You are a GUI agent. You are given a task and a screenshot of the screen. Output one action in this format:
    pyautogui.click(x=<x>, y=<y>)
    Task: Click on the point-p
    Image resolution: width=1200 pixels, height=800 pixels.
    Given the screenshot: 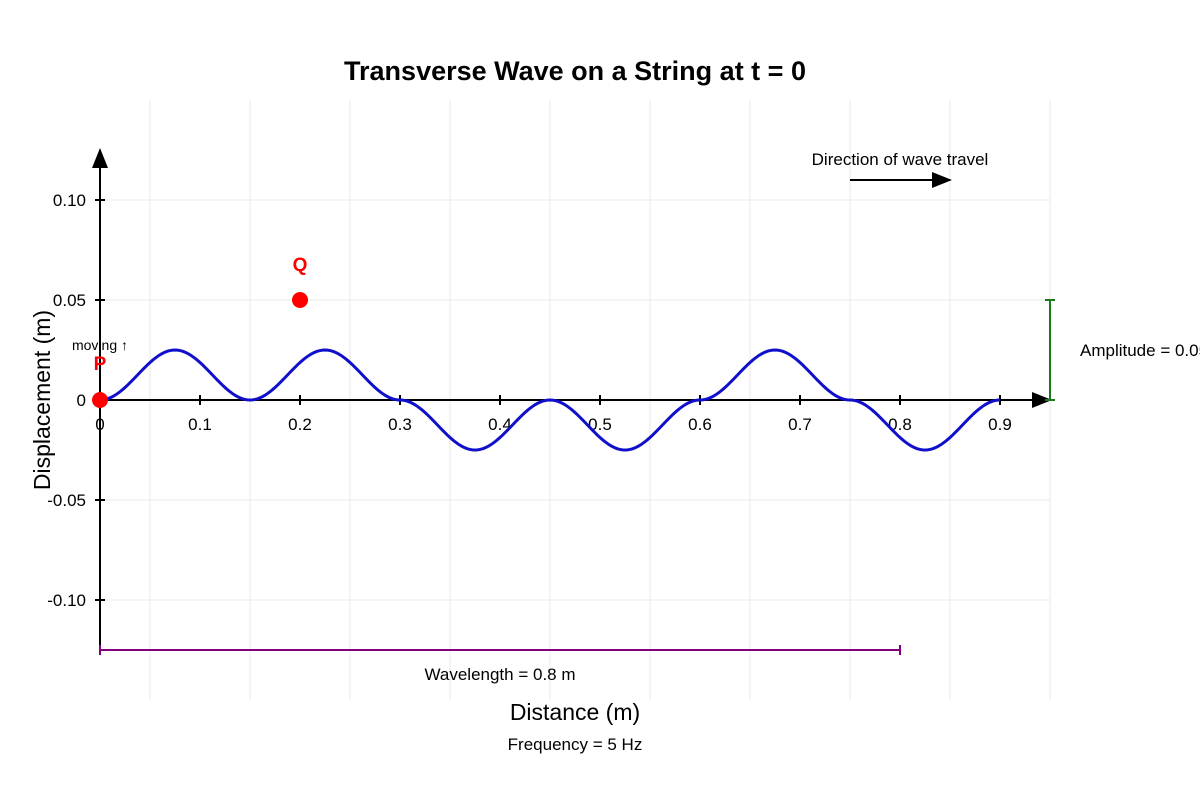 What is the action you would take?
    pyautogui.click(x=100, y=400)
    